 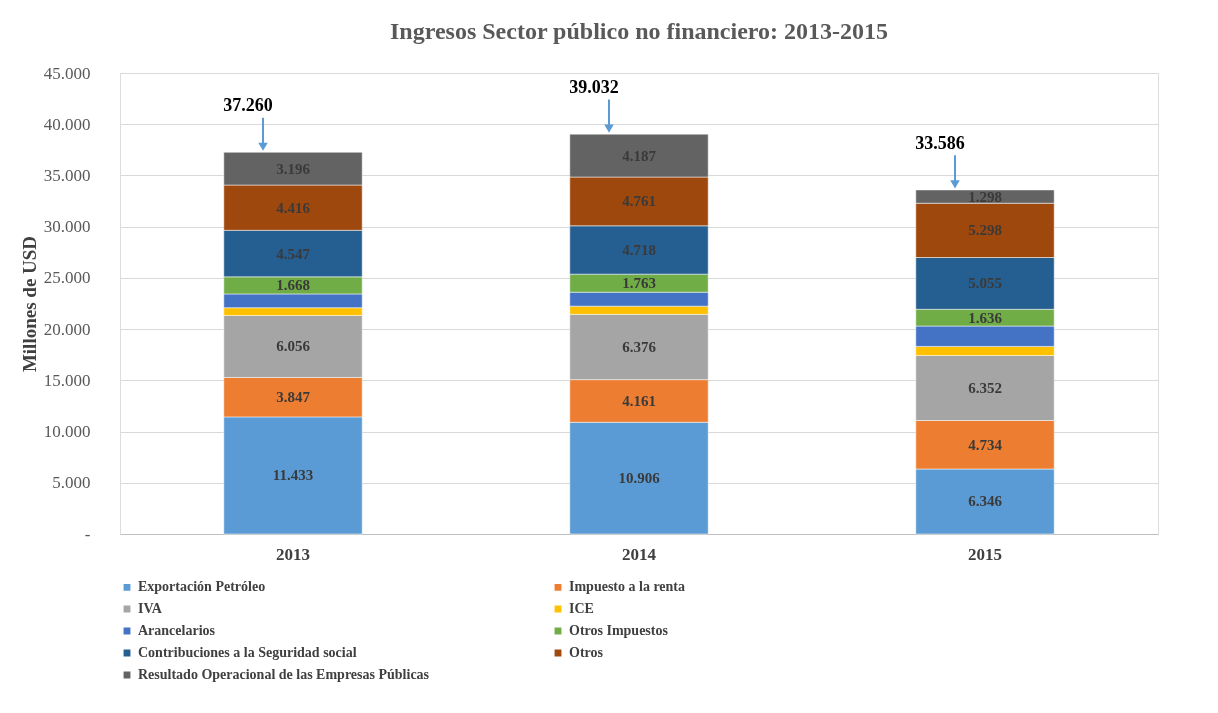 I want to click on data-label: 4.416, so click(x=293, y=207).